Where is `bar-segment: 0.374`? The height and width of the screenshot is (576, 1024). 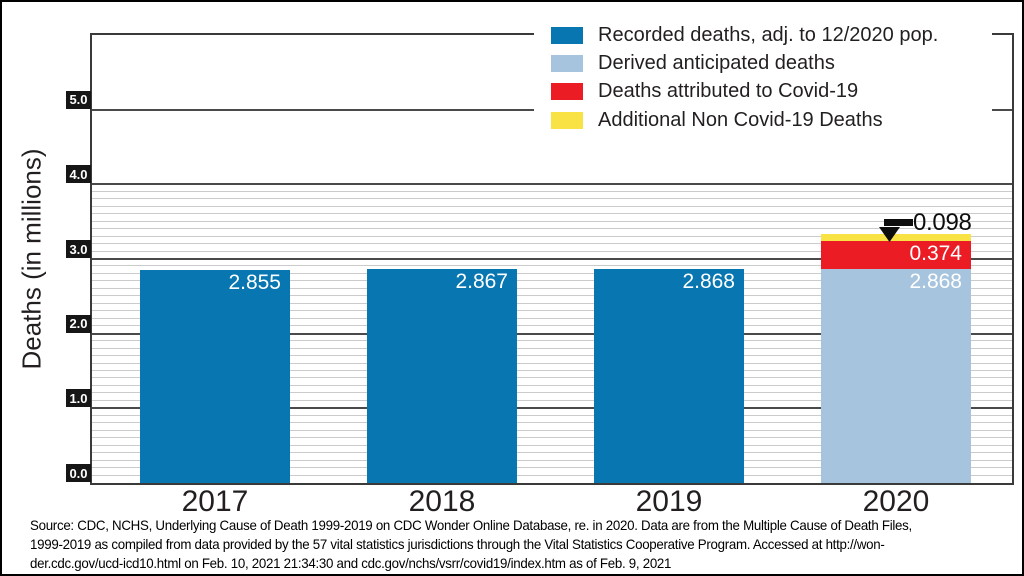
bar-segment: 0.374 is located at coordinates (896, 254).